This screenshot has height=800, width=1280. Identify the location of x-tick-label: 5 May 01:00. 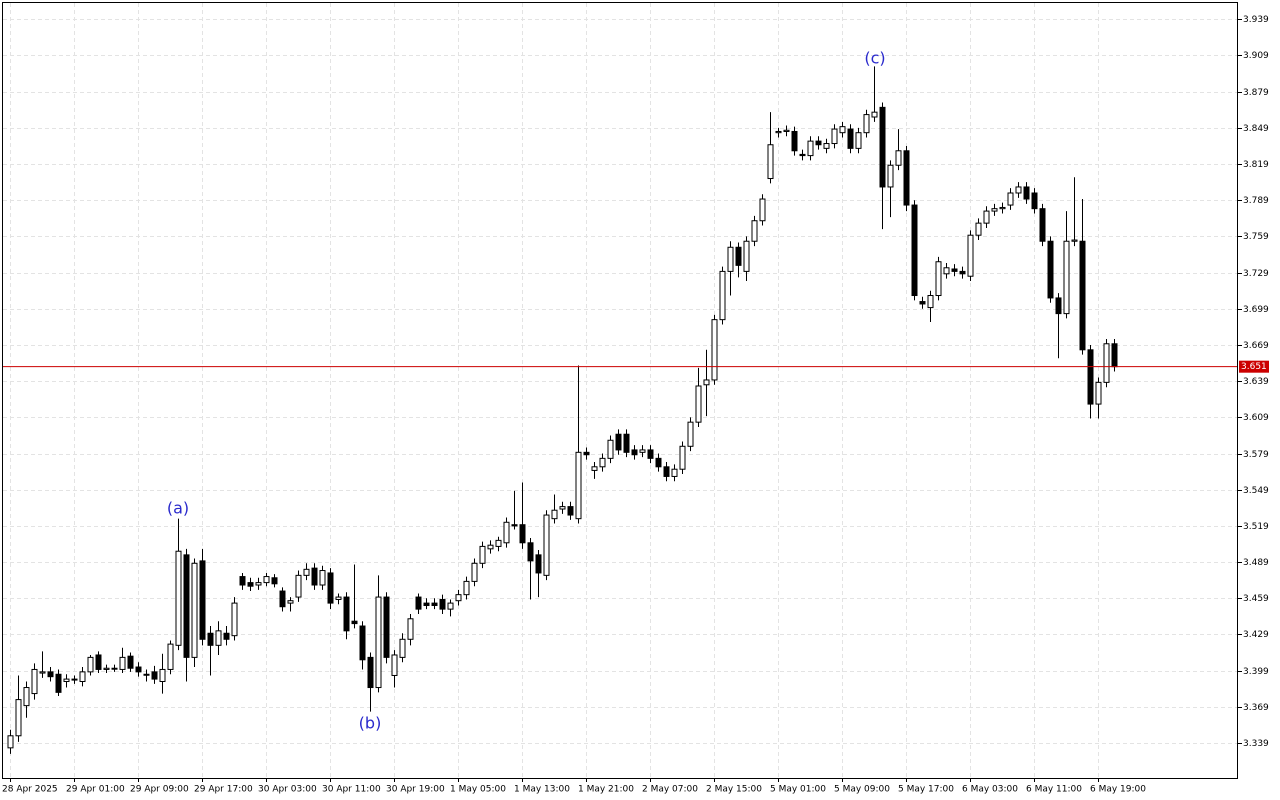
(798, 790).